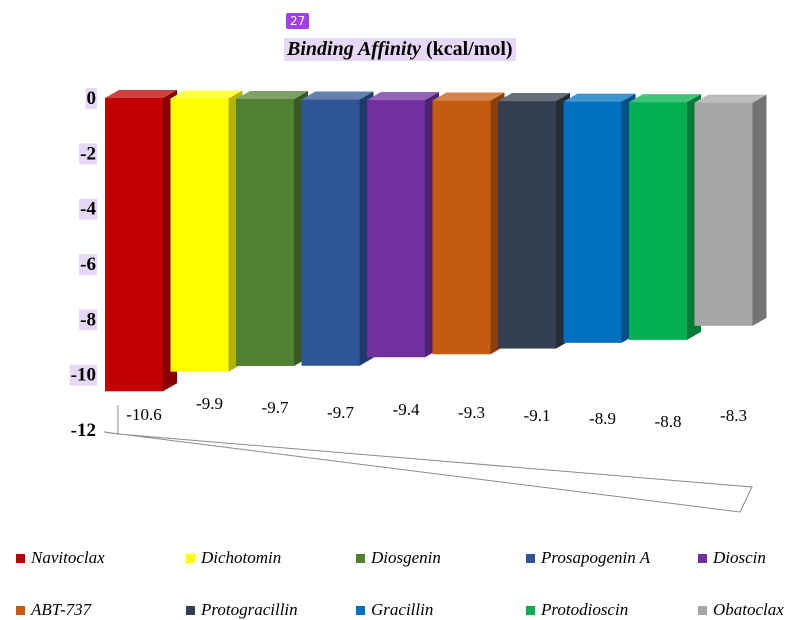 The width and height of the screenshot is (807, 620). I want to click on legend-item-diosgenin: Diosgenin, so click(398, 558).